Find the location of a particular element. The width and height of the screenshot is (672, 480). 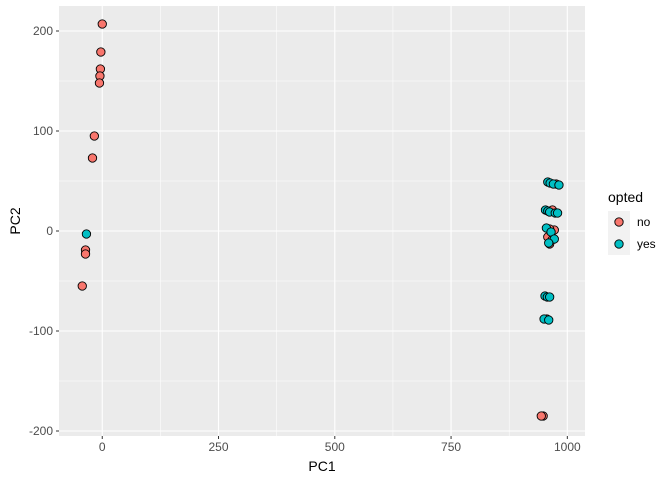

legend-title: opted is located at coordinates (625, 197).